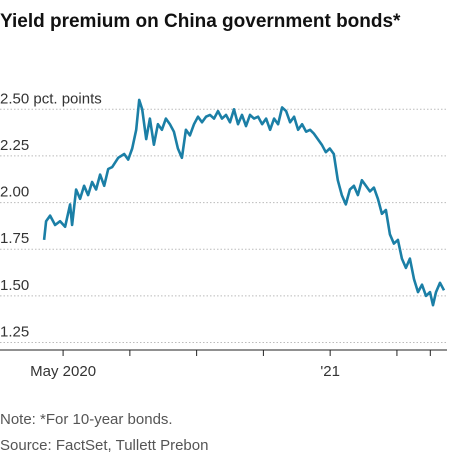 This screenshot has height=476, width=463. Describe the element at coordinates (104, 445) in the screenshot. I see `source: Source: FactSet, Tullett Prebon` at that location.